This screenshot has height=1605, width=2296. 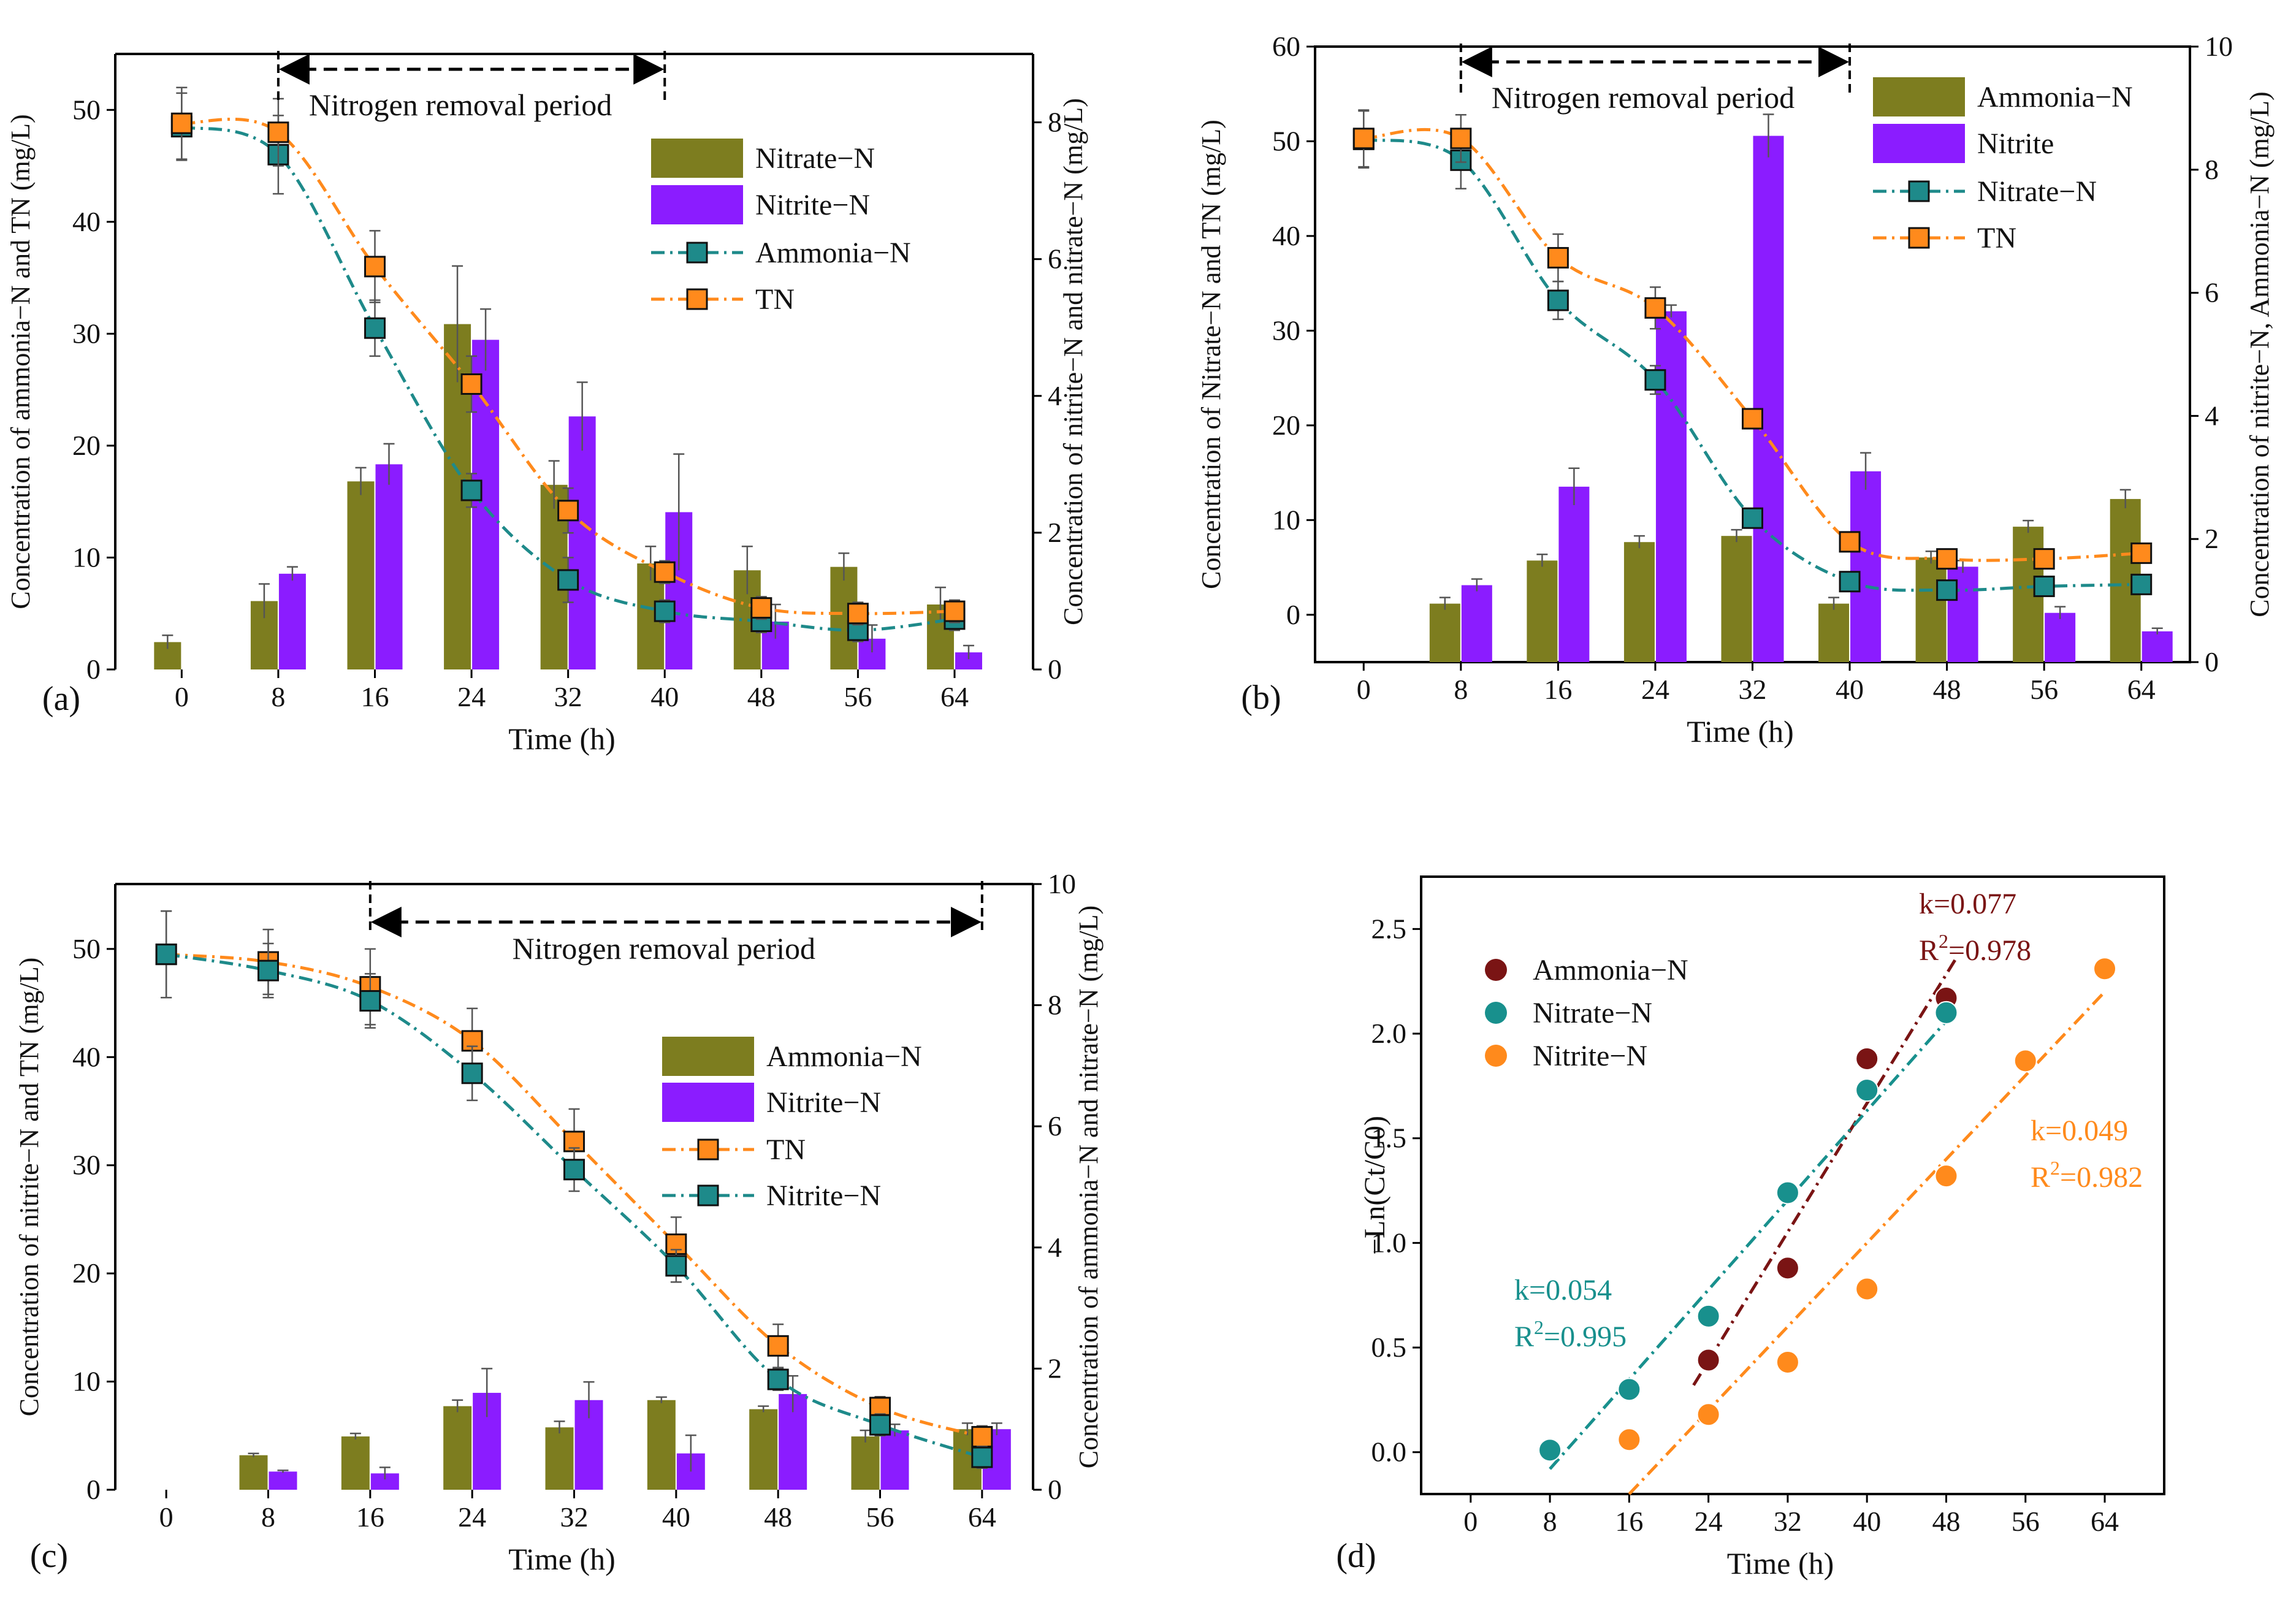 I want to click on fit-k-label: k=0.077, so click(x=1967, y=904).